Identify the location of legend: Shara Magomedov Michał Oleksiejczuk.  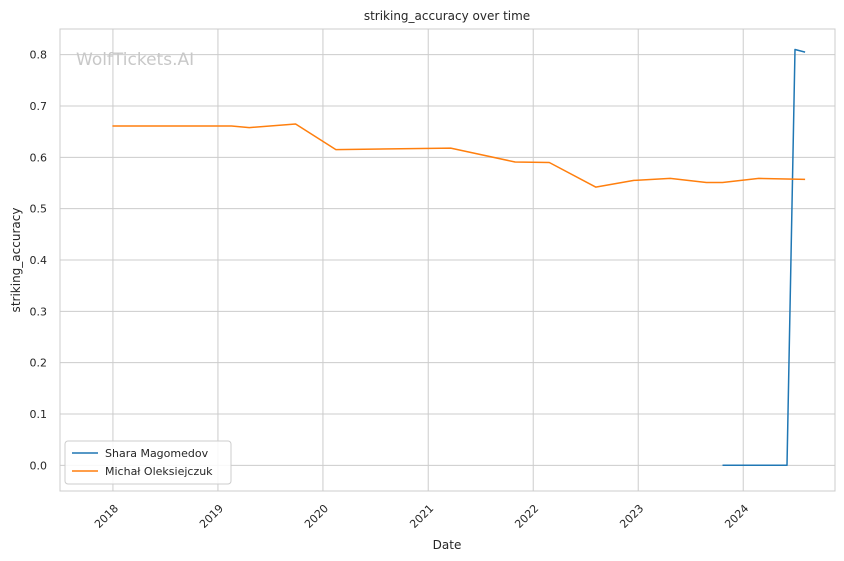
(148, 462).